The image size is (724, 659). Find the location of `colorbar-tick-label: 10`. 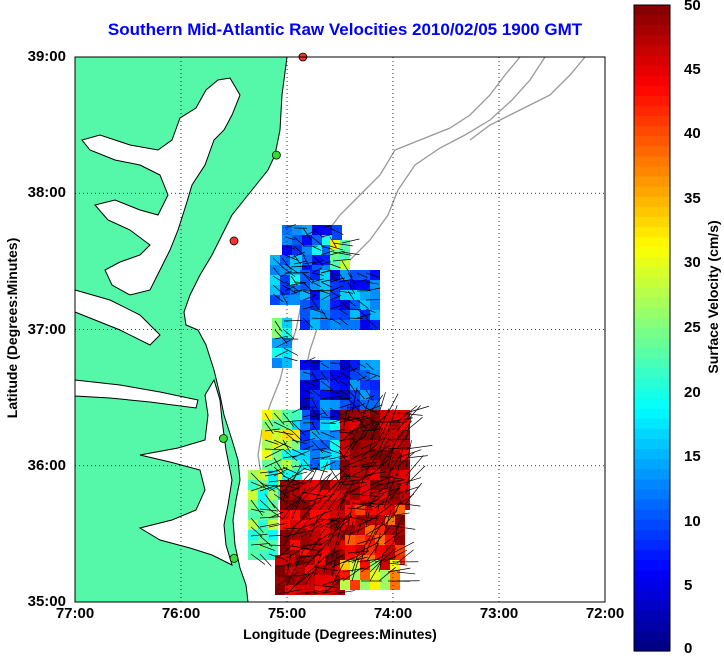

colorbar-tick-label: 10 is located at coordinates (692, 521).